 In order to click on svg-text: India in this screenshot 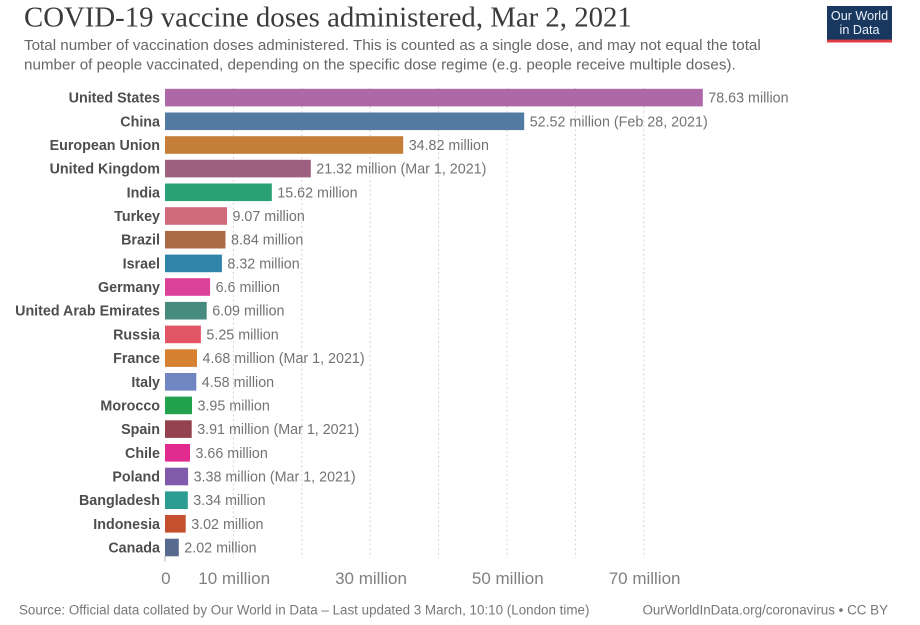, I will do `click(144, 193)`.